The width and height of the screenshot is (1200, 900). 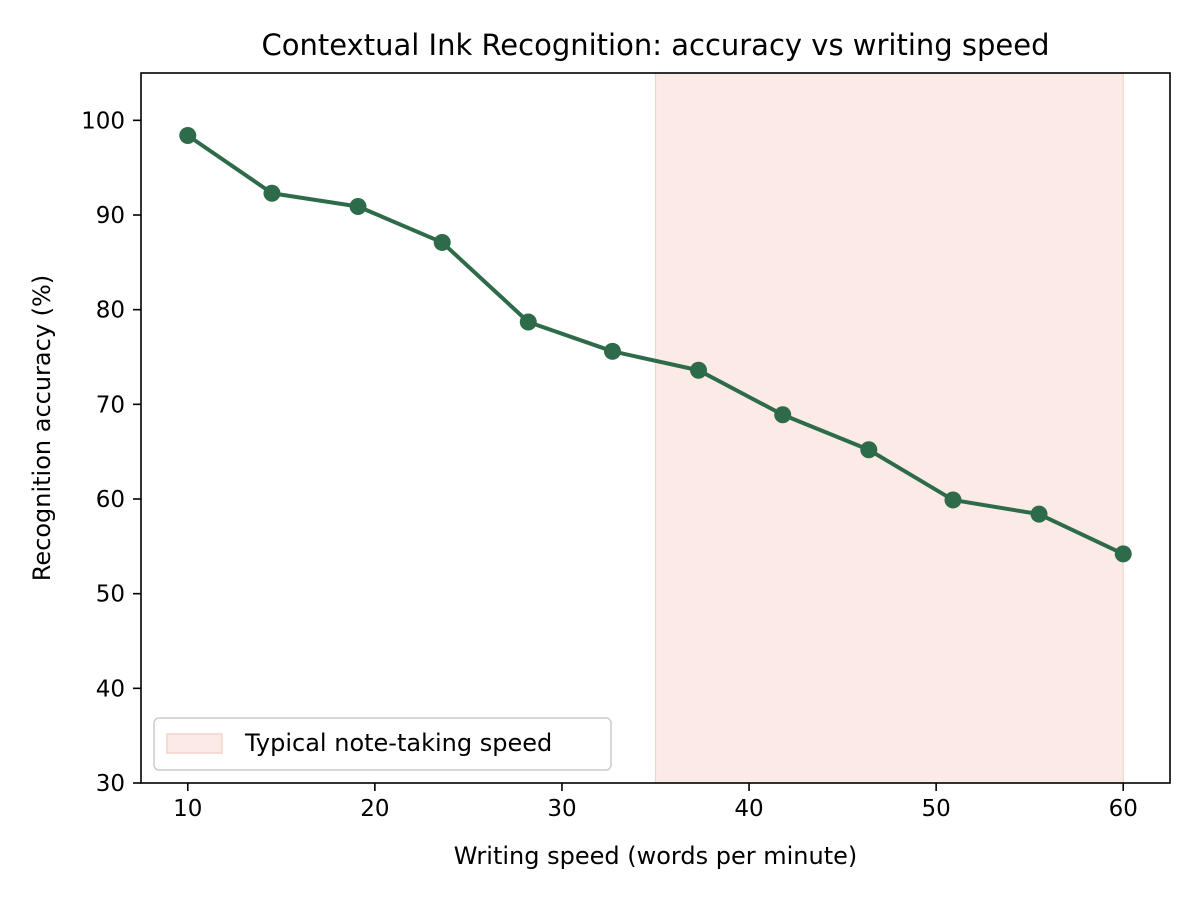 I want to click on legend-swatch, so click(x=194, y=743).